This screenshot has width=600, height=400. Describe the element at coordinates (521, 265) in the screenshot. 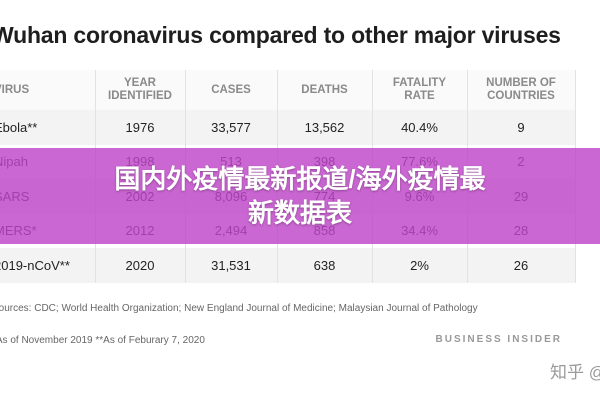

I see `table-cell: 26` at that location.